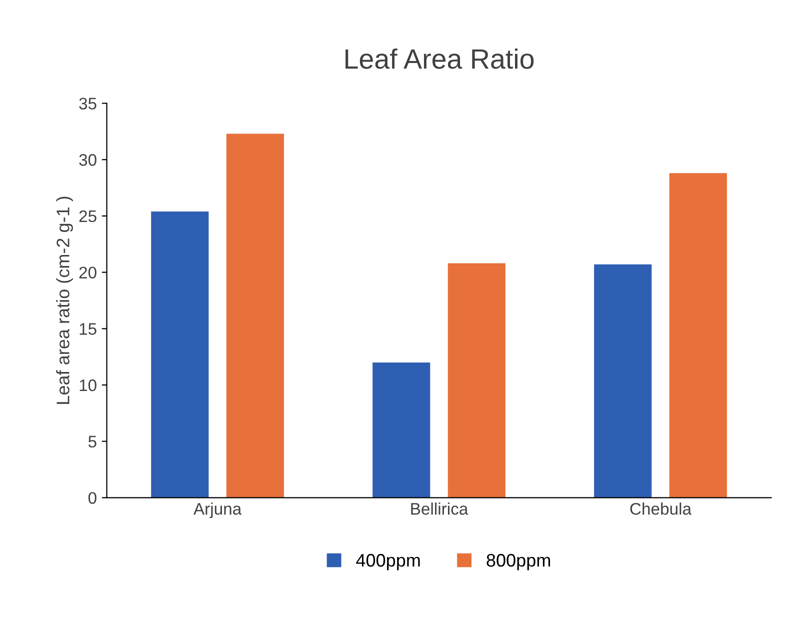 The image size is (791, 626). What do you see at coordinates (388, 562) in the screenshot?
I see `legend-label: 400ppm` at bounding box center [388, 562].